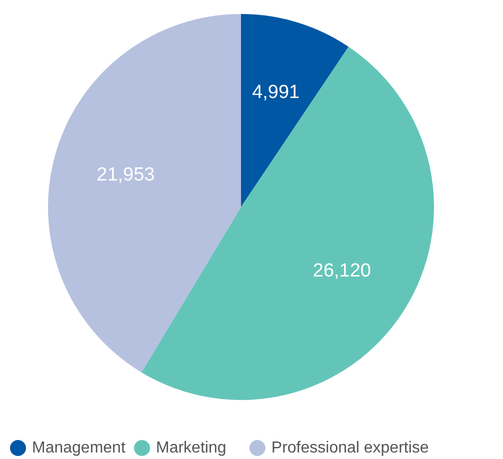 The width and height of the screenshot is (503, 459). Describe the element at coordinates (350, 448) in the screenshot. I see `legend-label: Professional expertise` at that location.